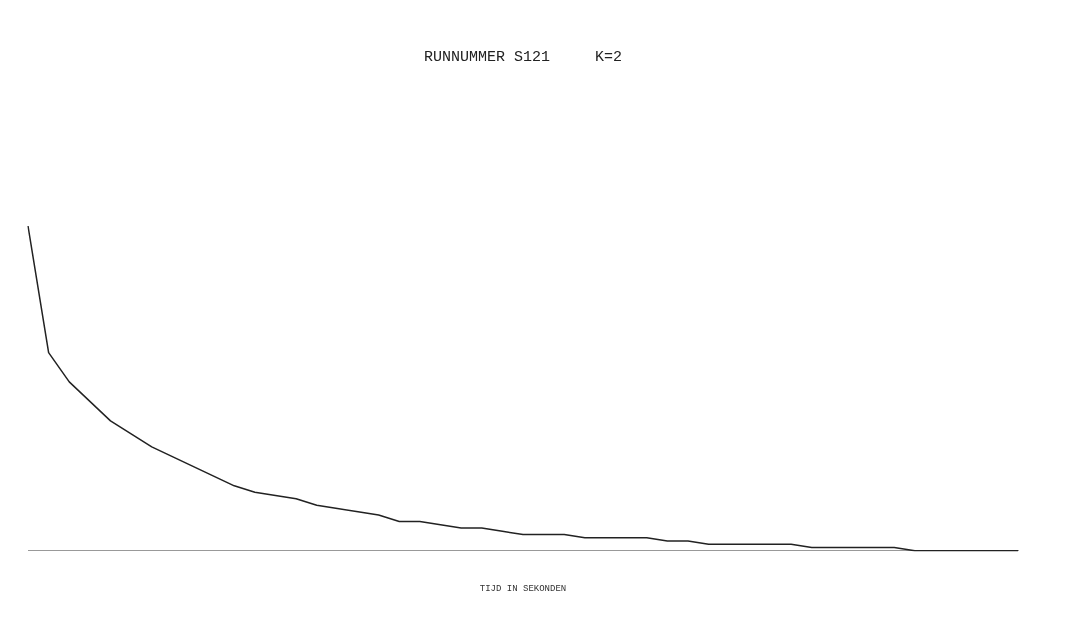 The image size is (1066, 617). Describe the element at coordinates (523, 588) in the screenshot. I see `x-axis-title: TIJD IN SEKONDEN` at that location.